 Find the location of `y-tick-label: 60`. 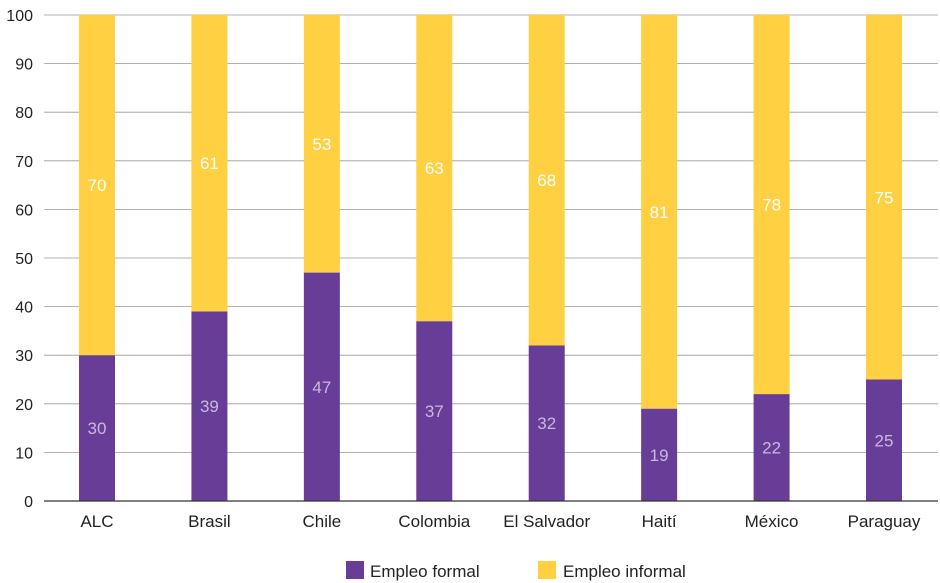

y-tick-label: 60 is located at coordinates (24, 210).